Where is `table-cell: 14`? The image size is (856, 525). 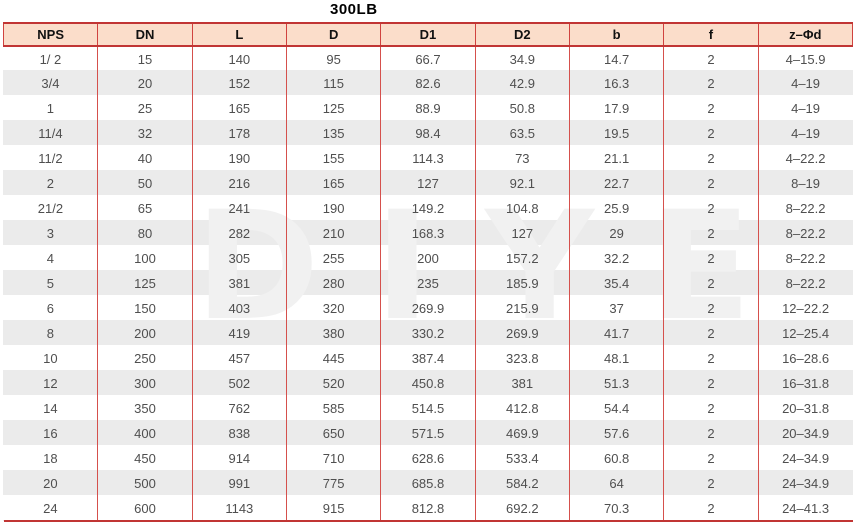
table-cell: 14 is located at coordinates (51, 408).